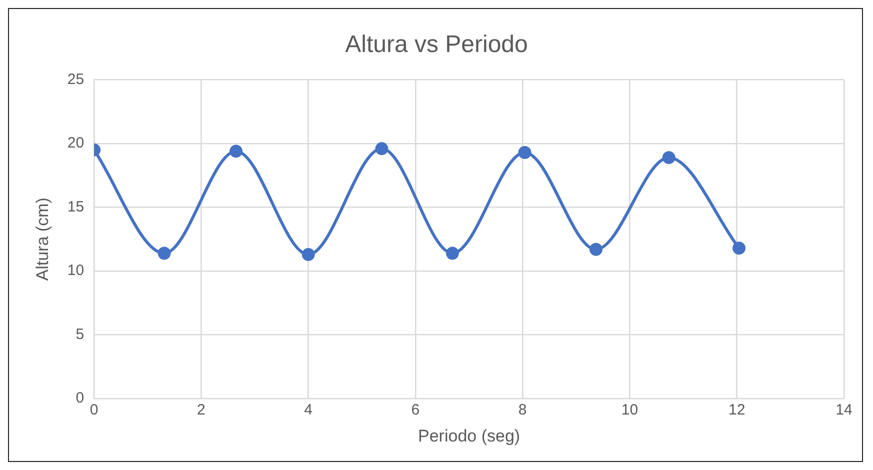  I want to click on y-tick-label: 20, so click(75, 143).